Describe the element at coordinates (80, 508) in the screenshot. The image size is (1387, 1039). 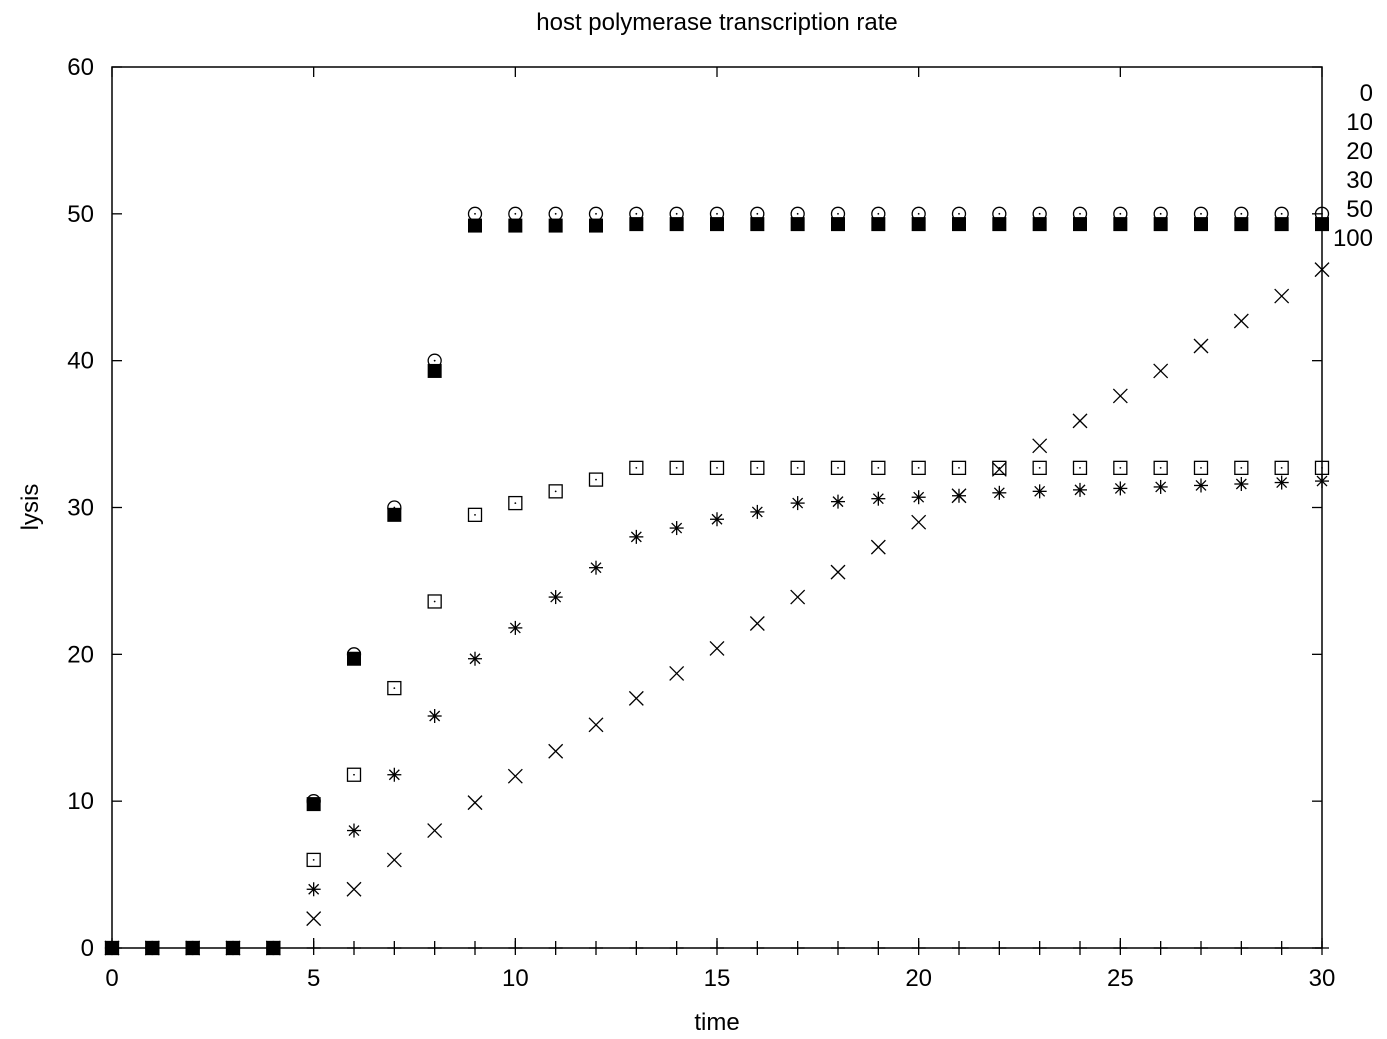
I see `y-tick-label: 30` at that location.